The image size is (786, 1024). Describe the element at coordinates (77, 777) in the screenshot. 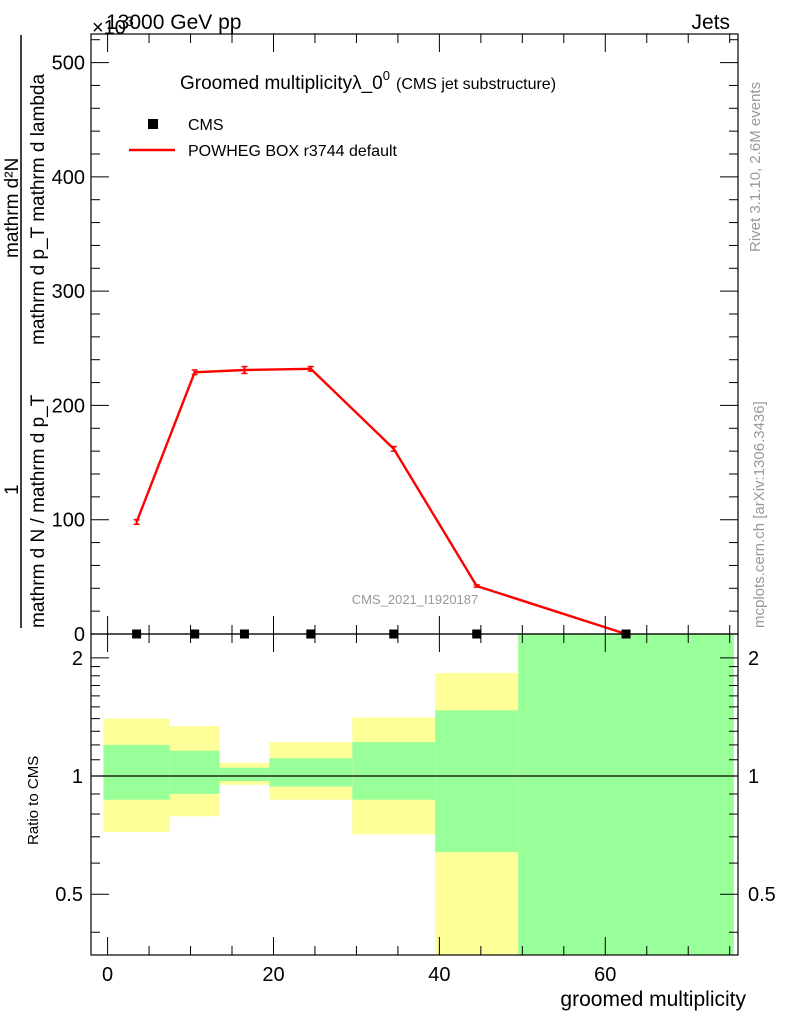

I see `ratio-y-tick-label: 1` at that location.